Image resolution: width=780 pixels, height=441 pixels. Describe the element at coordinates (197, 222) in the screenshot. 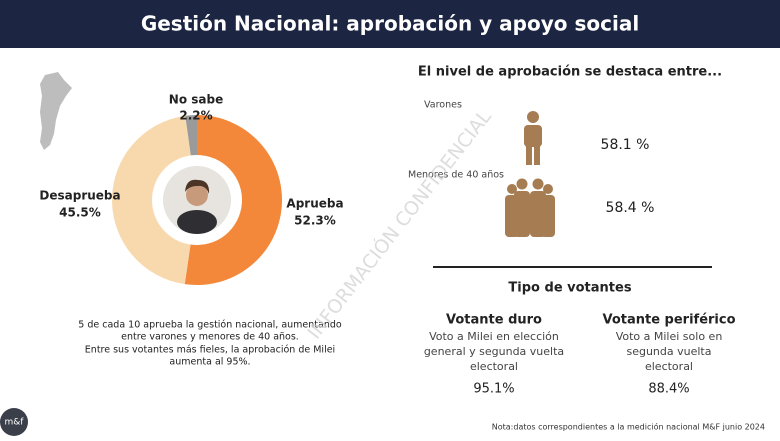

I see `photo-suit` at that location.